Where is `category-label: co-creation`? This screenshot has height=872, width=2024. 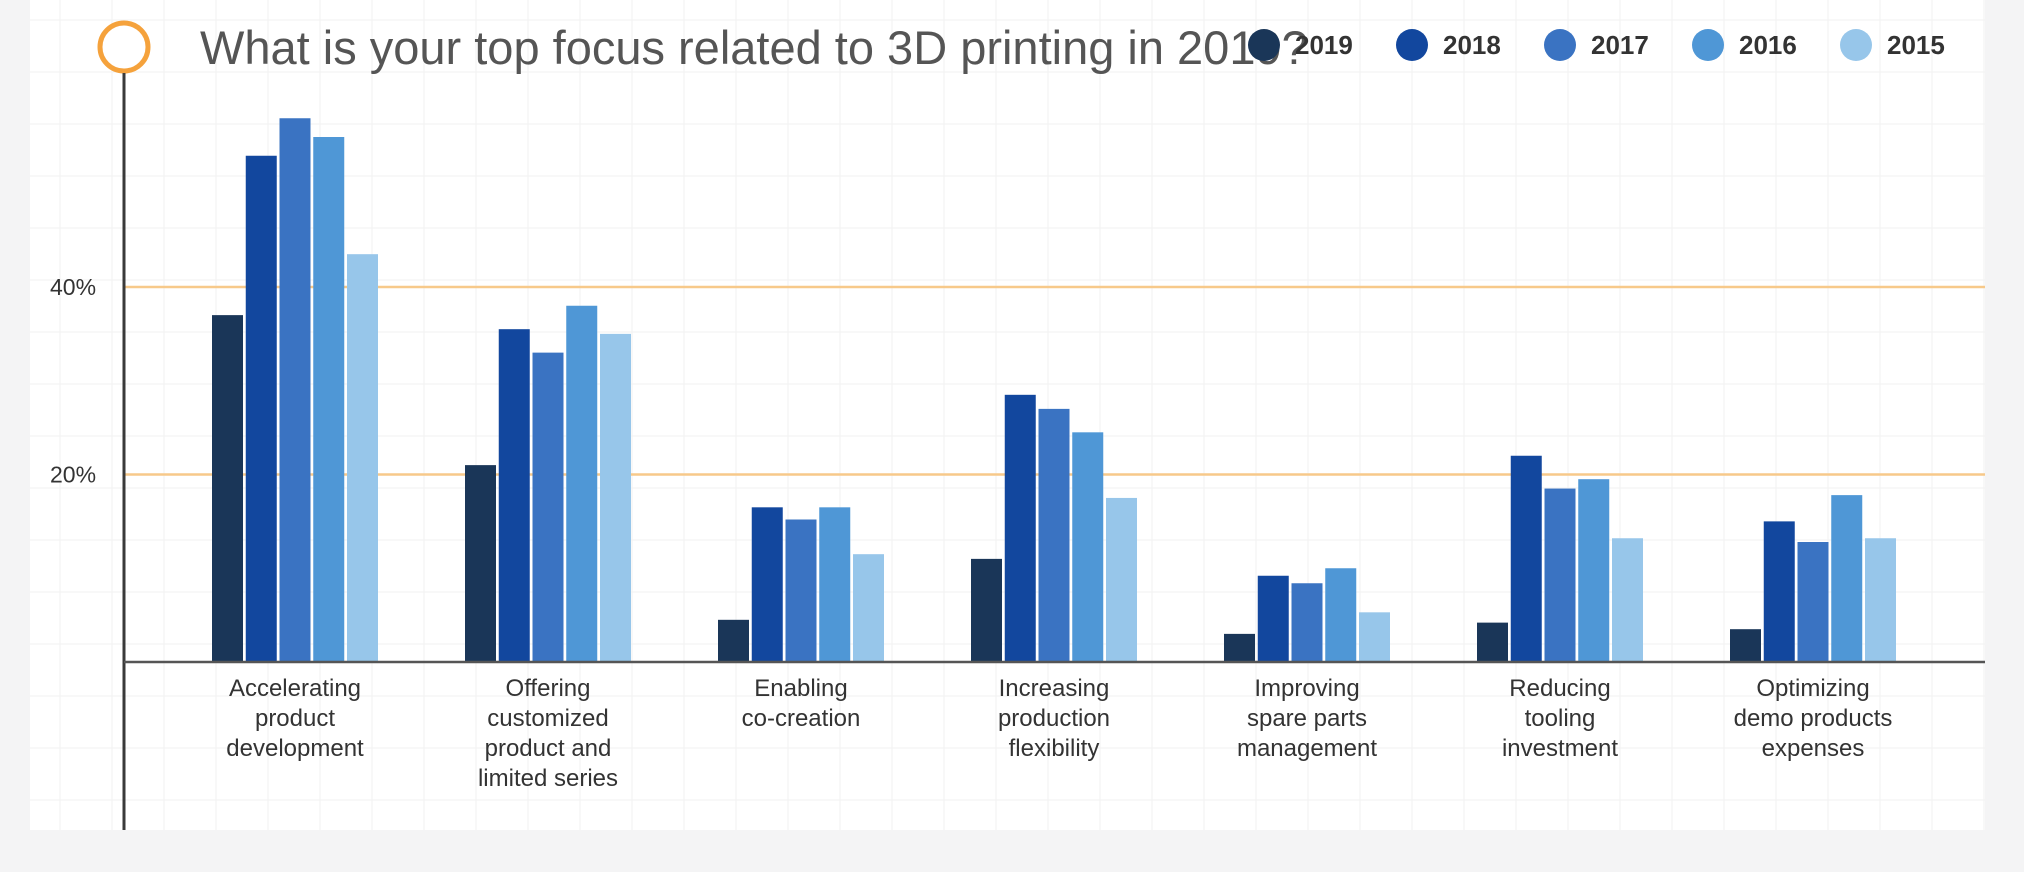 category-label: co-creation is located at coordinates (801, 718).